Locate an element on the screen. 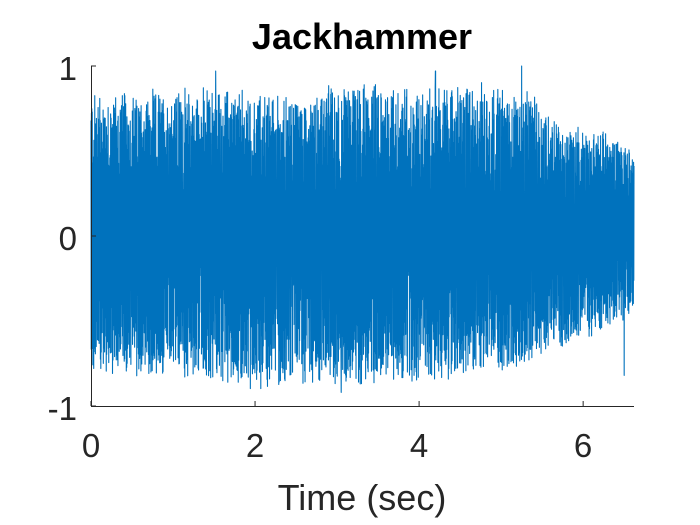 This screenshot has width=700, height=525. chart-title: Jackhammer is located at coordinates (362, 36).